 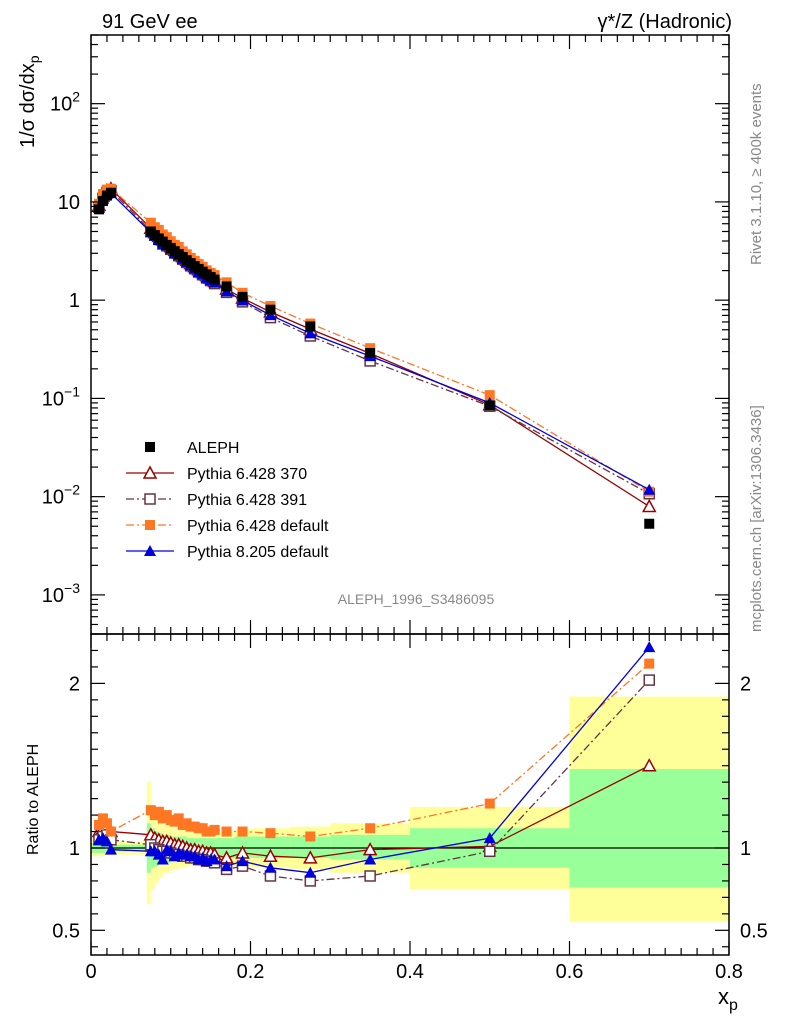 I want to click on header-right-label: γ*/Z (Hadronic), so click(x=665, y=22).